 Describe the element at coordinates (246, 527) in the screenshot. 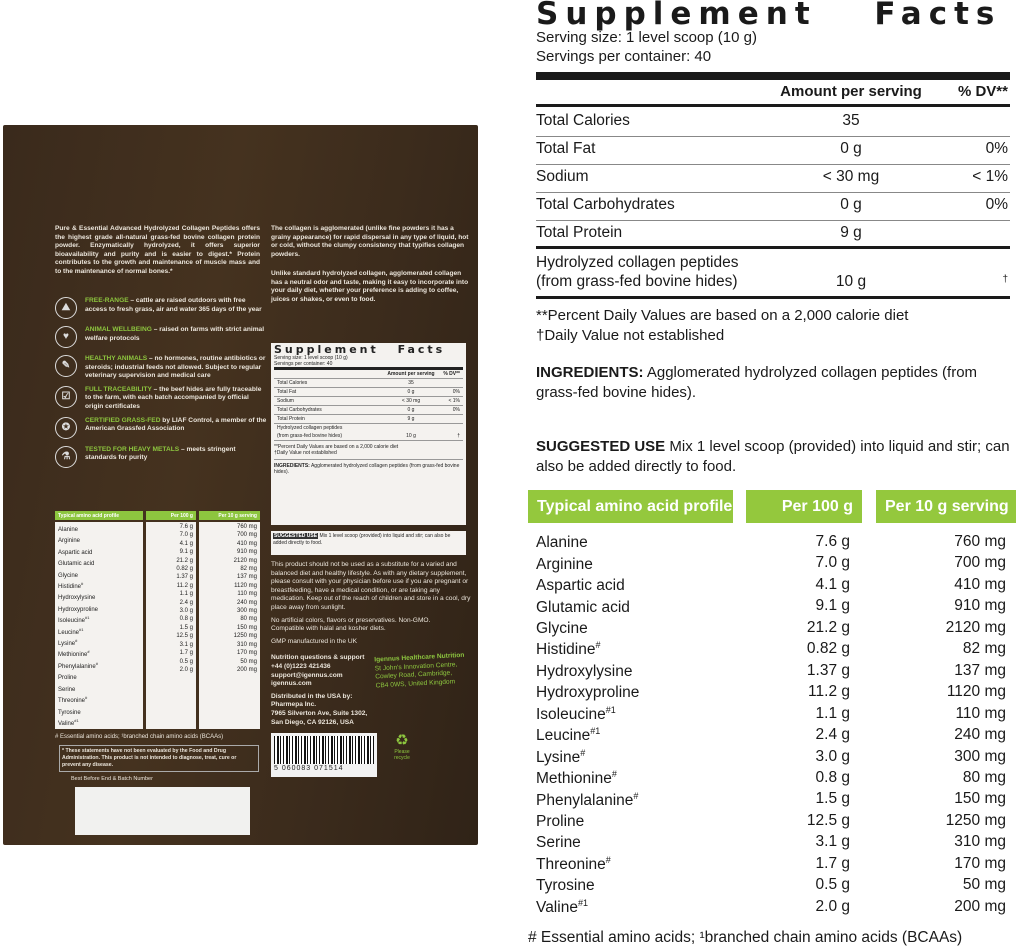

I see `bag-amino-value: 760 mg` at that location.